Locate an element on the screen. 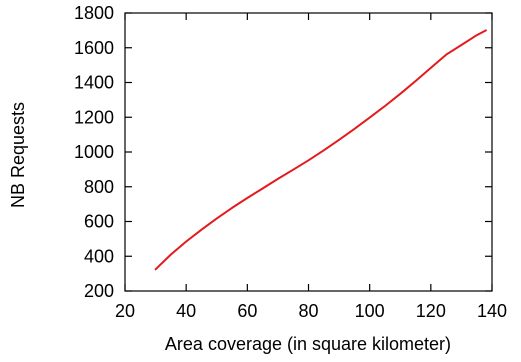 The image size is (521, 362). y-tick-label: 1000 is located at coordinates (94, 152).